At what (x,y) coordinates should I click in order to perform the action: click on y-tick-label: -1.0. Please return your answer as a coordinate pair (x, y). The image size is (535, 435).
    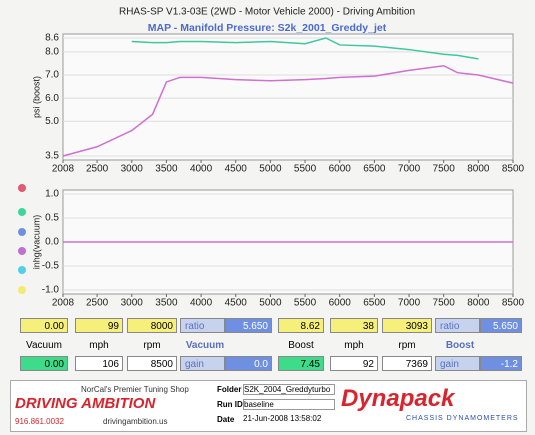
    Looking at the image, I should click on (51, 290).